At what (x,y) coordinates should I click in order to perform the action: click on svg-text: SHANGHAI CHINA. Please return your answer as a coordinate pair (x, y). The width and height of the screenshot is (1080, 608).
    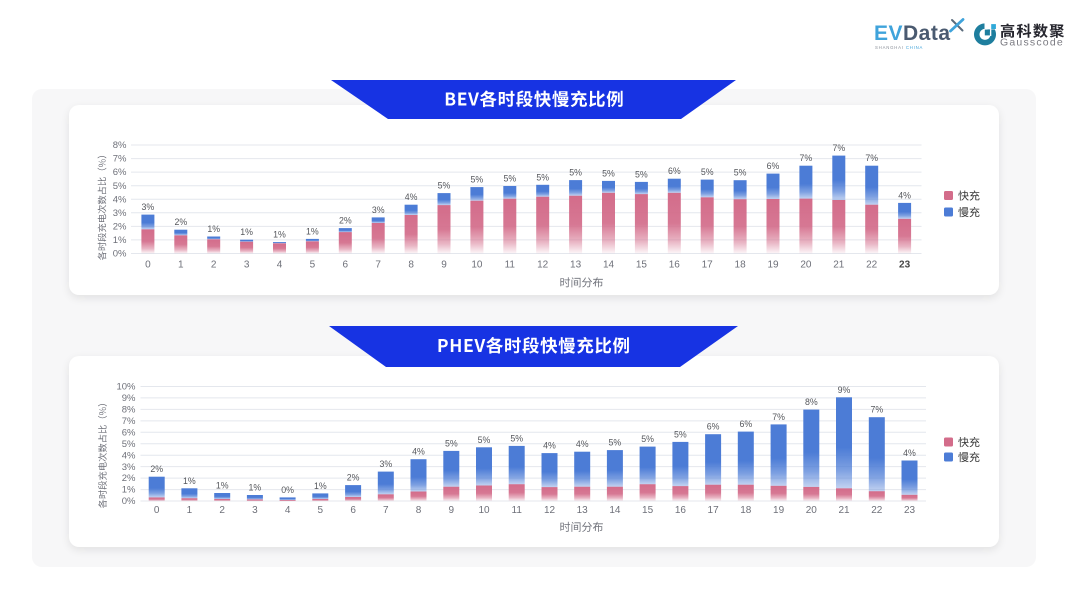
    Looking at the image, I should click on (899, 47).